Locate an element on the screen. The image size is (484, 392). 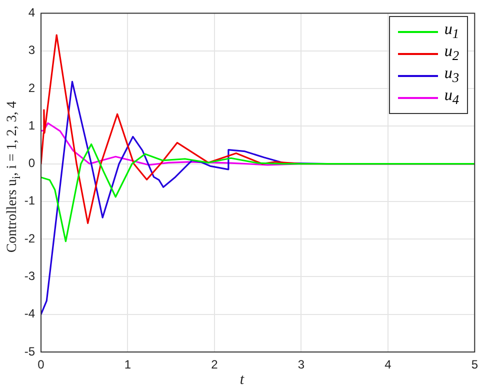
legend-label: u$_{1}$ is located at coordinates (451, 32).